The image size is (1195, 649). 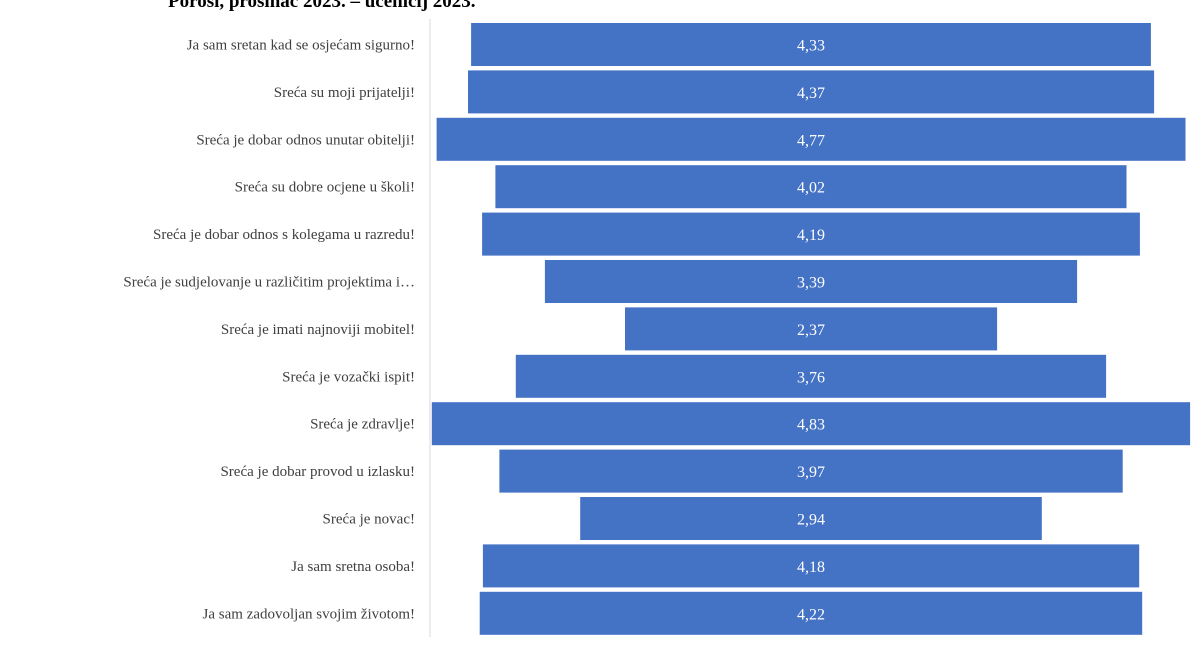 What do you see at coordinates (325, 188) in the screenshot?
I see `category-label: Sreća su dobre ocjene u školi!` at bounding box center [325, 188].